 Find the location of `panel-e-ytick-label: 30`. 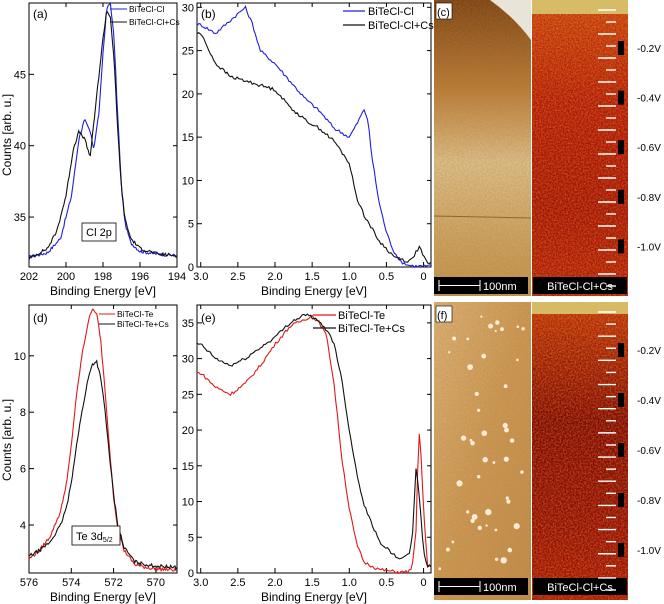

panel-e-ytick-label: 30 is located at coordinates (188, 360).